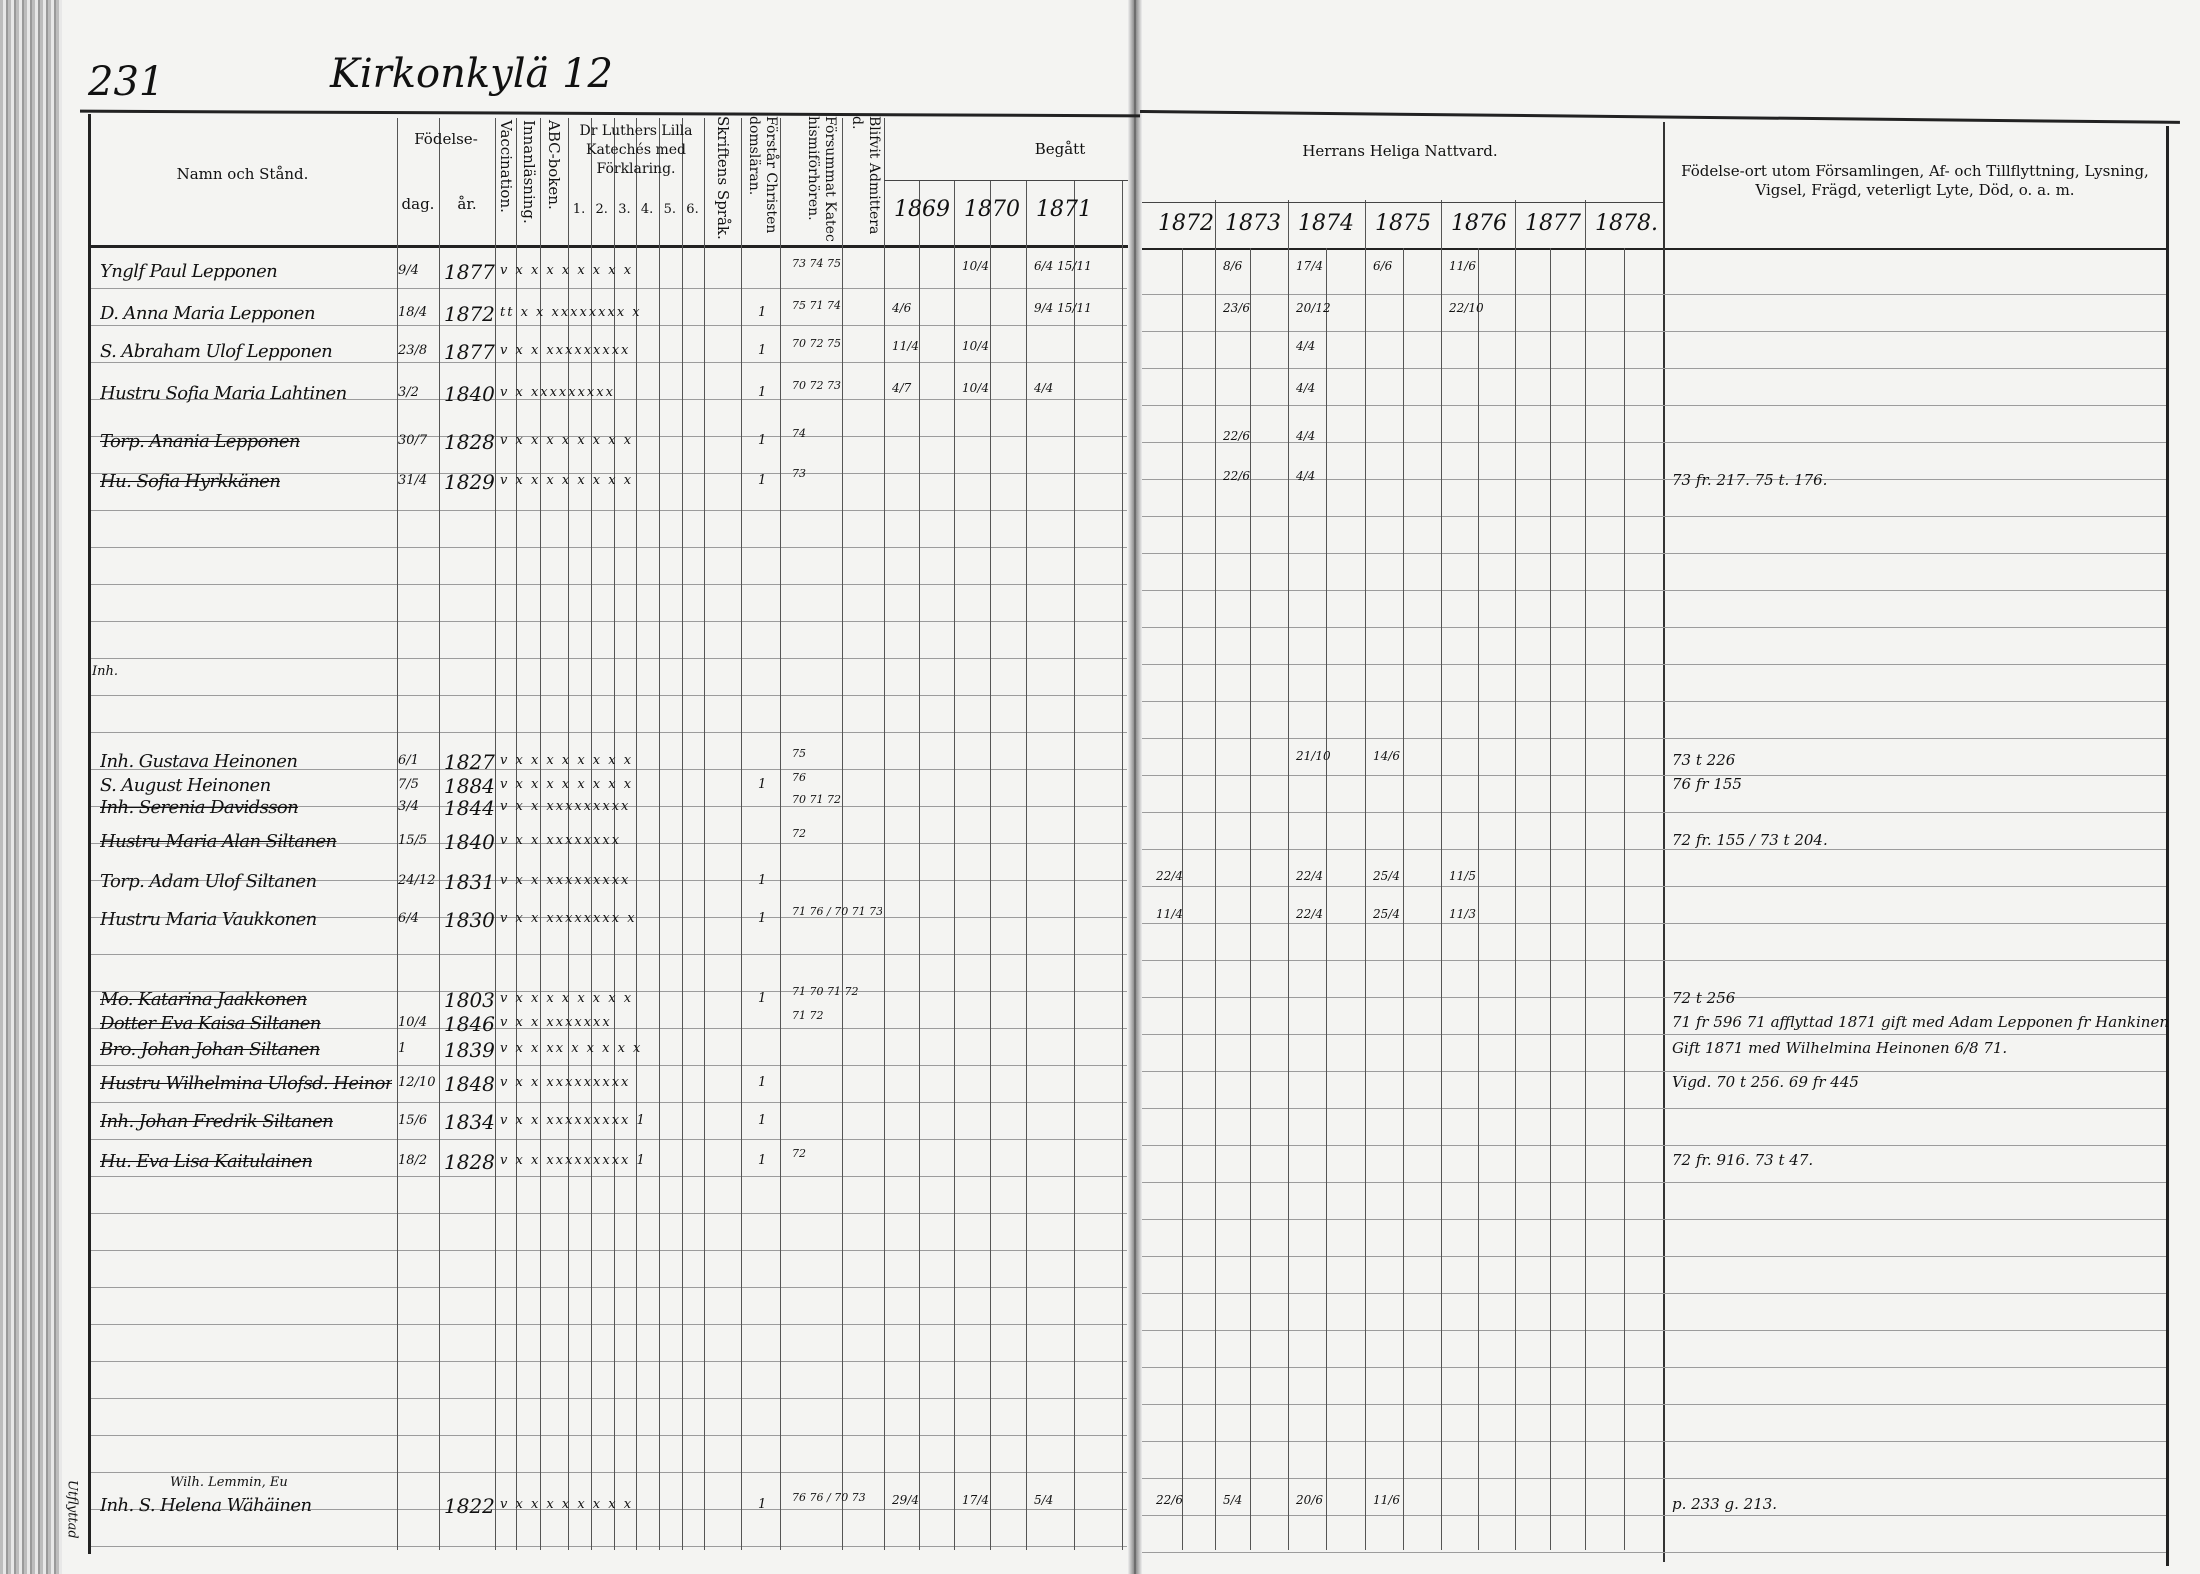 The height and width of the screenshot is (1574, 2200). What do you see at coordinates (821, 179) in the screenshot?
I see `header-forsummat: Försummat Katechismiförhören.` at bounding box center [821, 179].